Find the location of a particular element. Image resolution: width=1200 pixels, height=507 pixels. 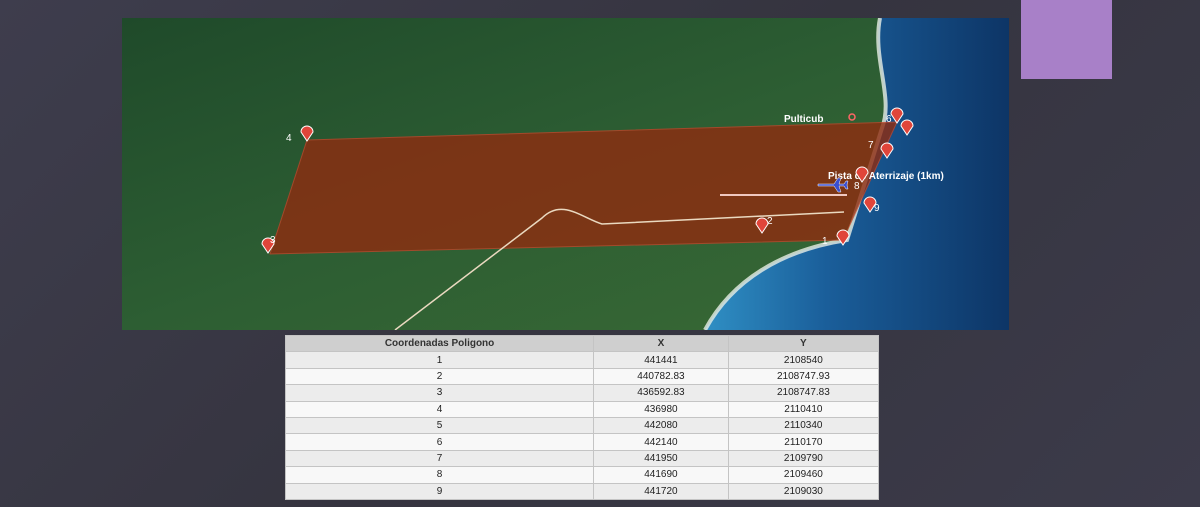

place-label: Pulticub is located at coordinates (803, 119).